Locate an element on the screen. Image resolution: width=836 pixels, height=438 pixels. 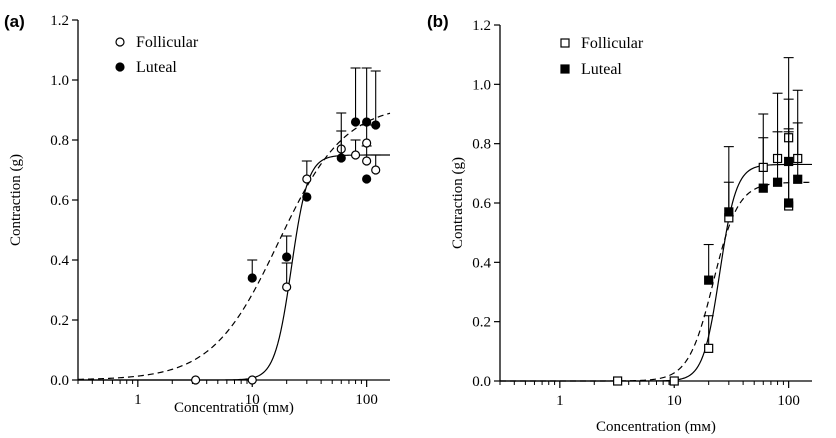
series-follicular is located at coordinates (708, 242).